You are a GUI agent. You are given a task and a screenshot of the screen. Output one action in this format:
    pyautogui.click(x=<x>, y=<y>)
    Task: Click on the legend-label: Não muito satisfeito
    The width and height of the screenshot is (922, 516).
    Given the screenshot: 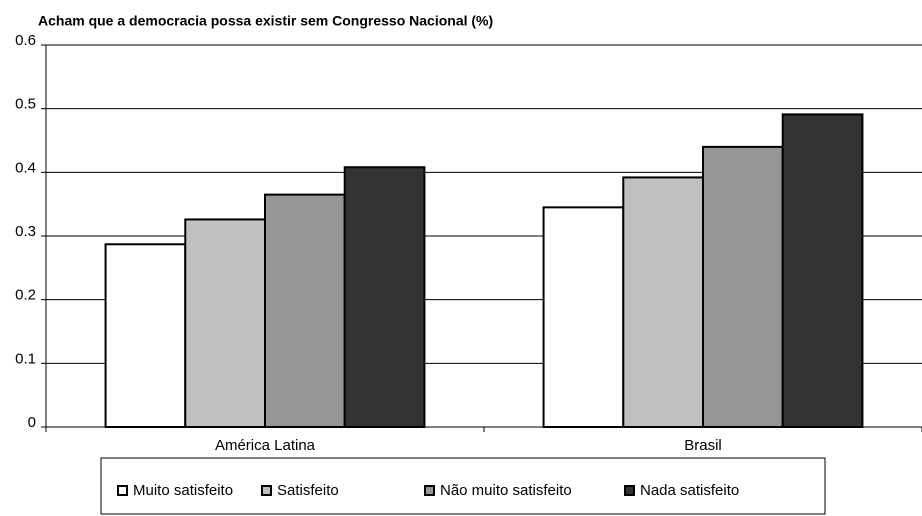 What is the action you would take?
    pyautogui.click(x=506, y=490)
    